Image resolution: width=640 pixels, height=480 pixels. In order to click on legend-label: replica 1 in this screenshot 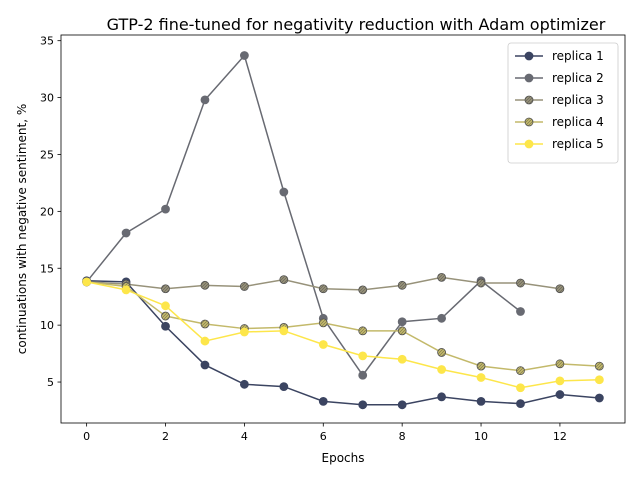, I will do `click(578, 56)`.